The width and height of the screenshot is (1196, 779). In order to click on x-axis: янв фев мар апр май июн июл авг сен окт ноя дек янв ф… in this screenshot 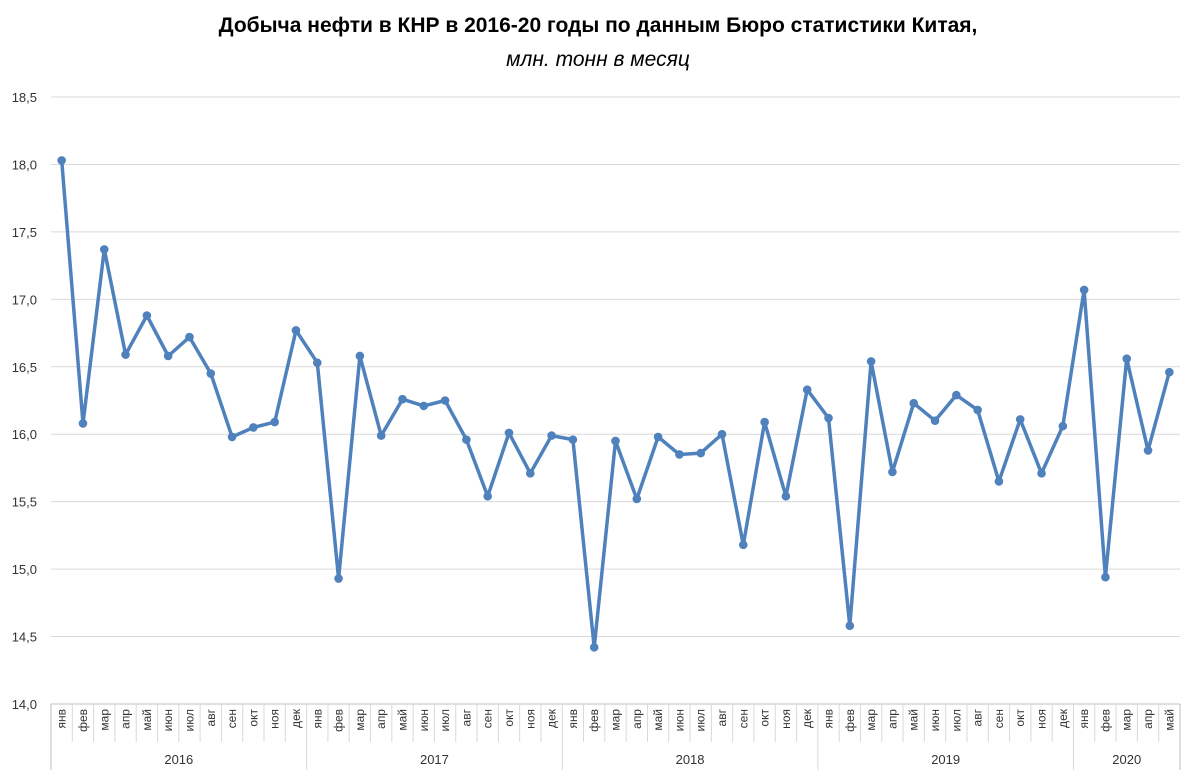, I will do `click(615, 736)`.